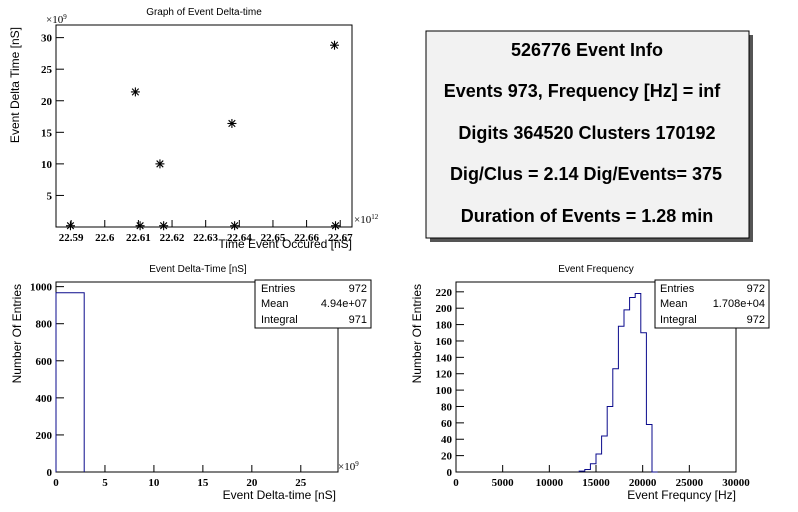 This screenshot has width=798, height=512. What do you see at coordinates (252, 483) in the screenshot?
I see `x-tick-label: 20` at bounding box center [252, 483].